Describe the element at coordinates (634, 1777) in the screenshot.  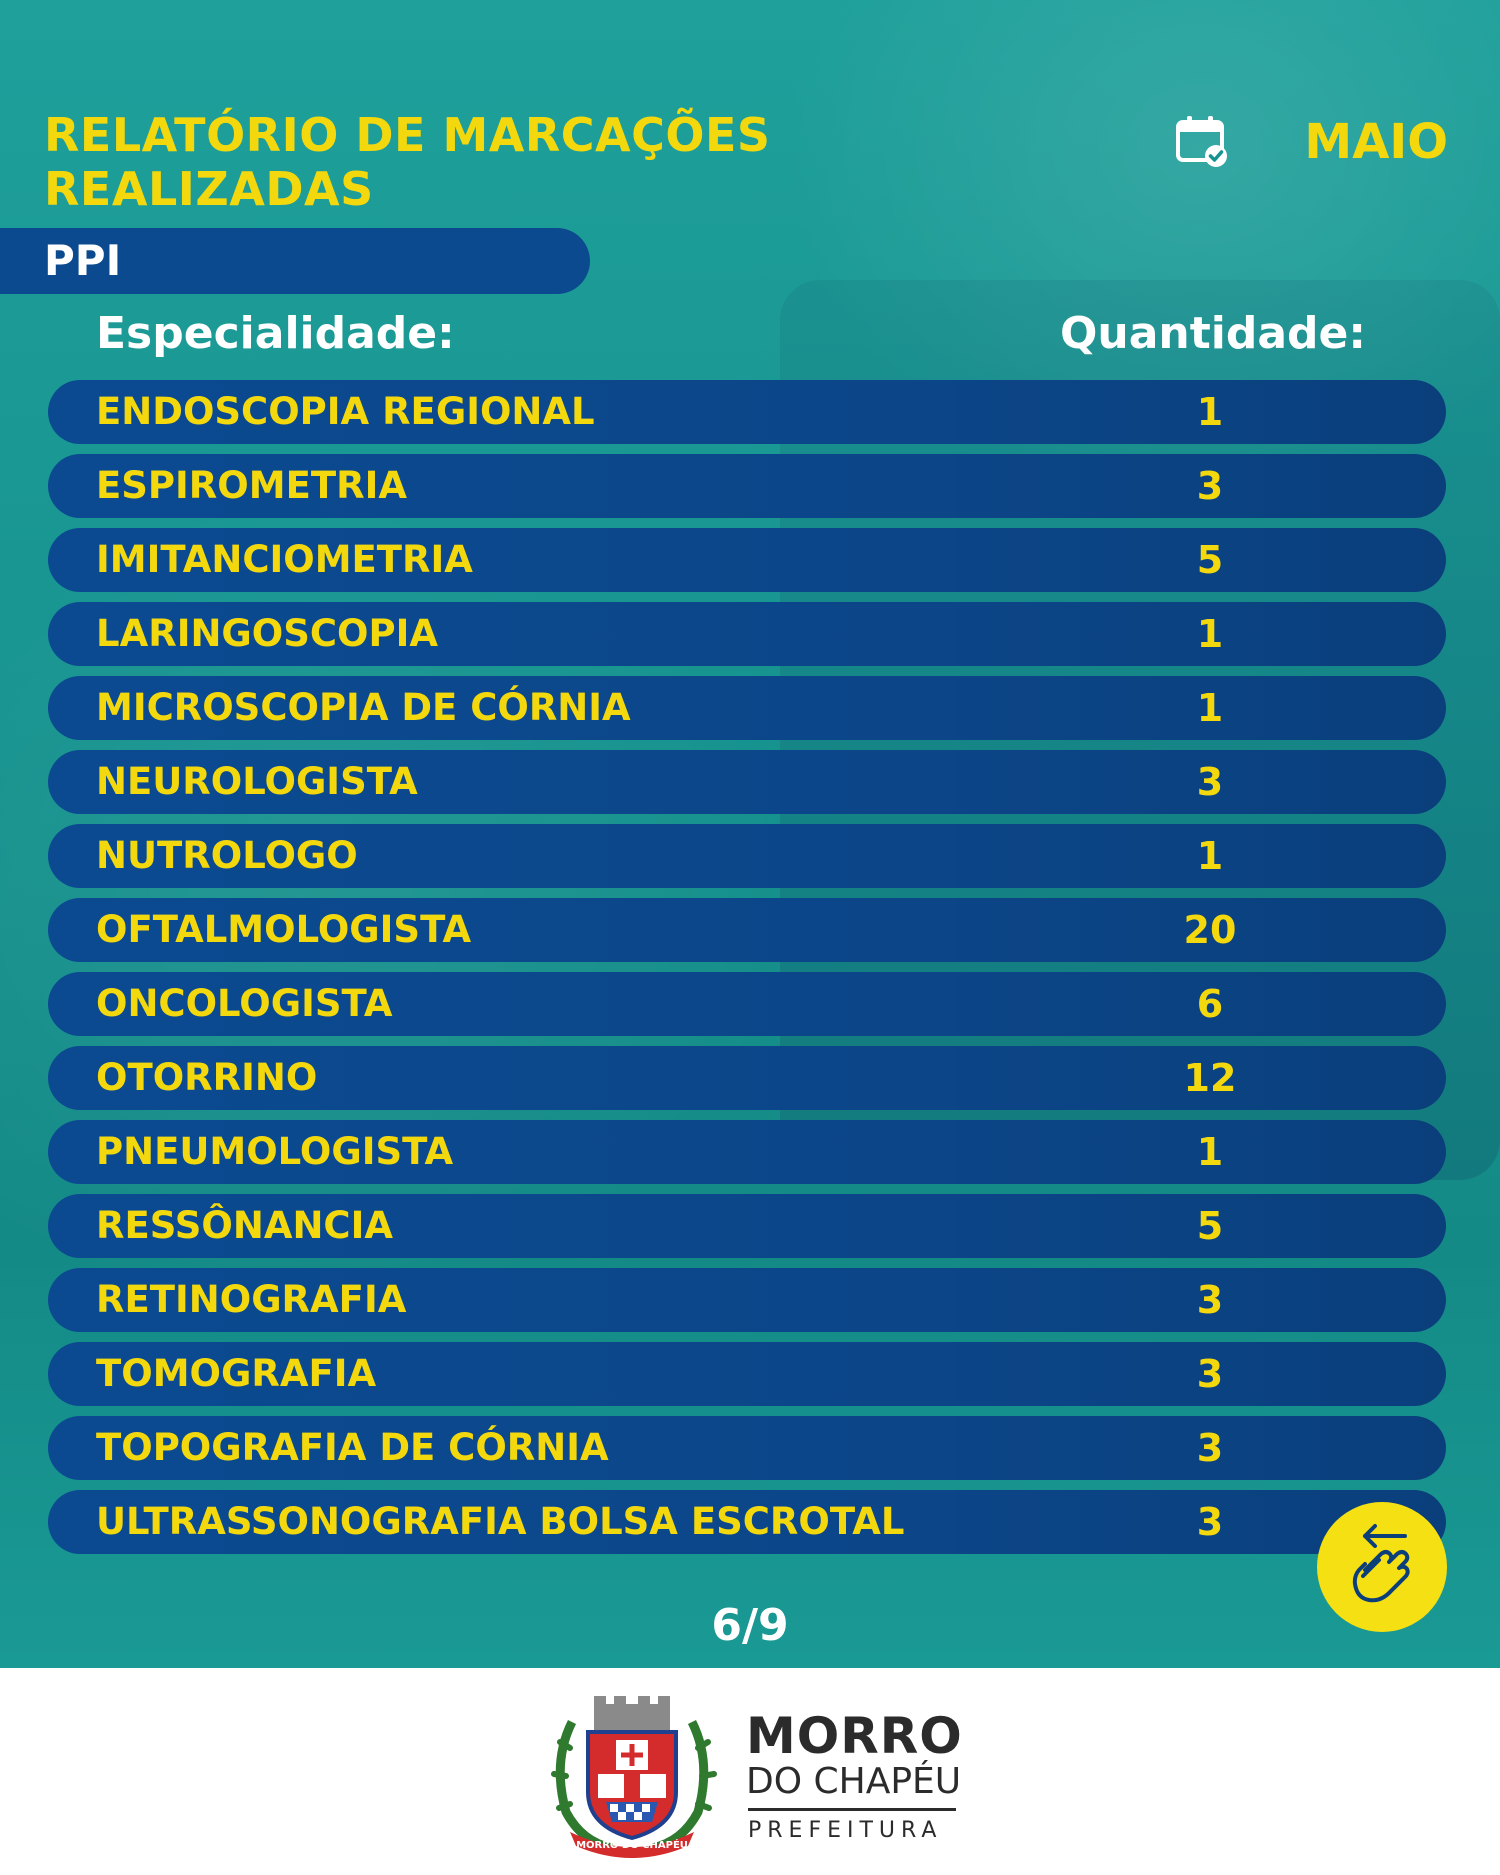
I see `municipal-crest-logo: MORRO DO CHAPÉU` at that location.